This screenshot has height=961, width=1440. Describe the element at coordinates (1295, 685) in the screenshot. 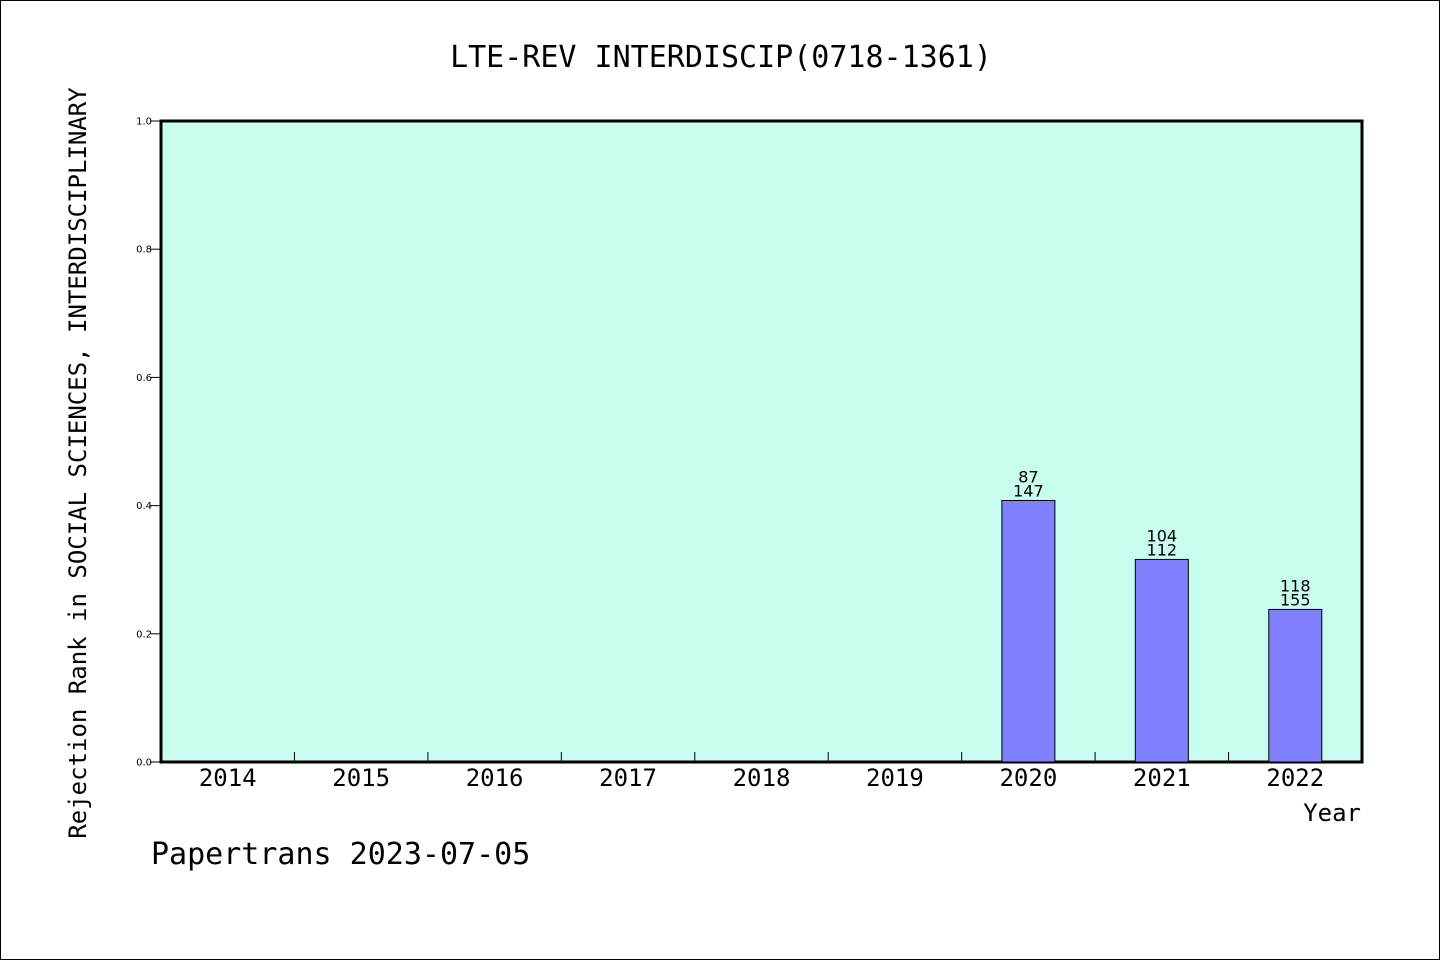

I see `bar-2022` at that location.